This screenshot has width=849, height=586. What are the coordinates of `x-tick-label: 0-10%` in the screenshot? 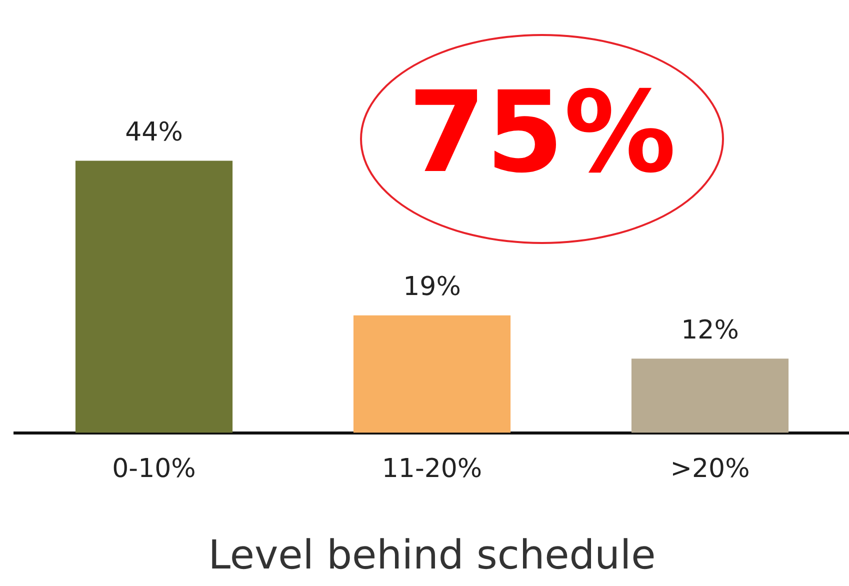 It's located at (154, 469).